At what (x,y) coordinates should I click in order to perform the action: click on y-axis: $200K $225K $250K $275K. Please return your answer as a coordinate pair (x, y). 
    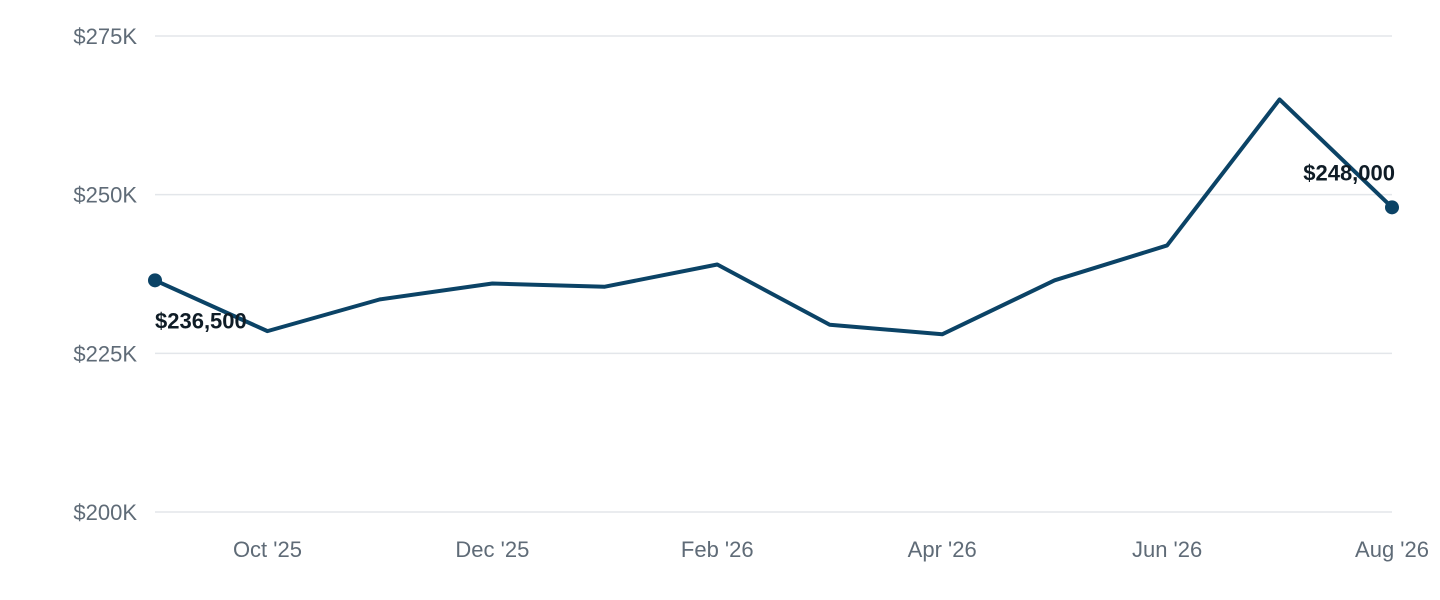
    Looking at the image, I should click on (105, 274).